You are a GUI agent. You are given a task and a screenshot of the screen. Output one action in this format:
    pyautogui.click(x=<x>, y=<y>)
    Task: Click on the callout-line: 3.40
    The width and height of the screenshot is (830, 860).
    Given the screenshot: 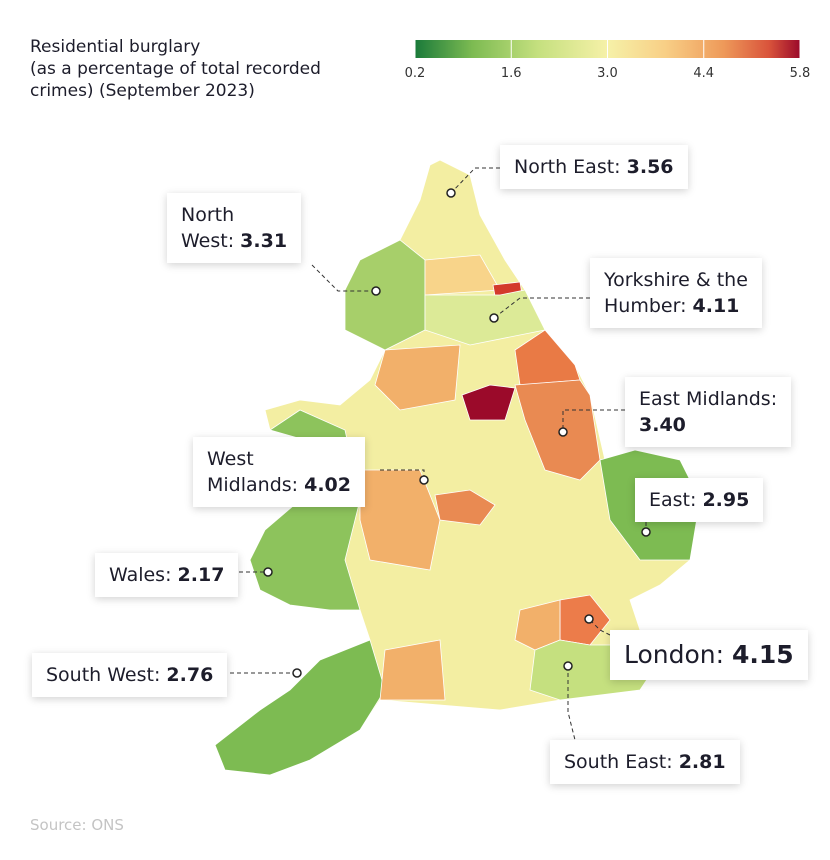 What is the action you would take?
    pyautogui.click(x=708, y=425)
    